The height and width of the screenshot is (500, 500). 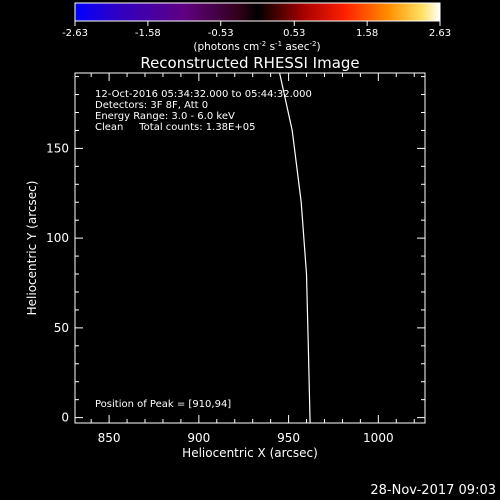 What do you see at coordinates (294, 33) in the screenshot?
I see `colorbar-tick-label: 0.53` at bounding box center [294, 33].